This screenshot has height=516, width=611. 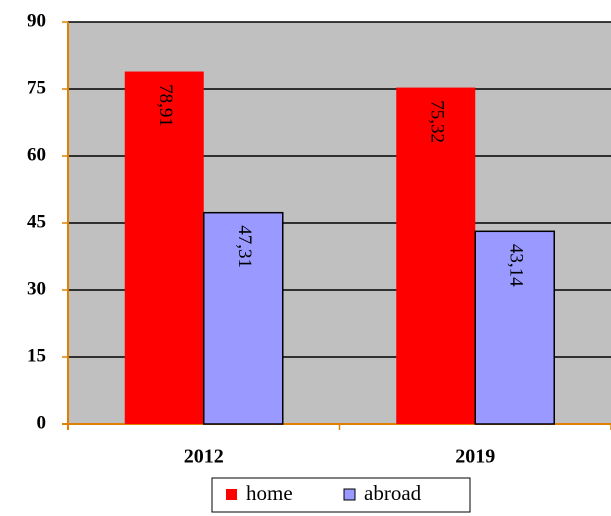 I want to click on y-tick-label: 75, so click(x=36, y=87).